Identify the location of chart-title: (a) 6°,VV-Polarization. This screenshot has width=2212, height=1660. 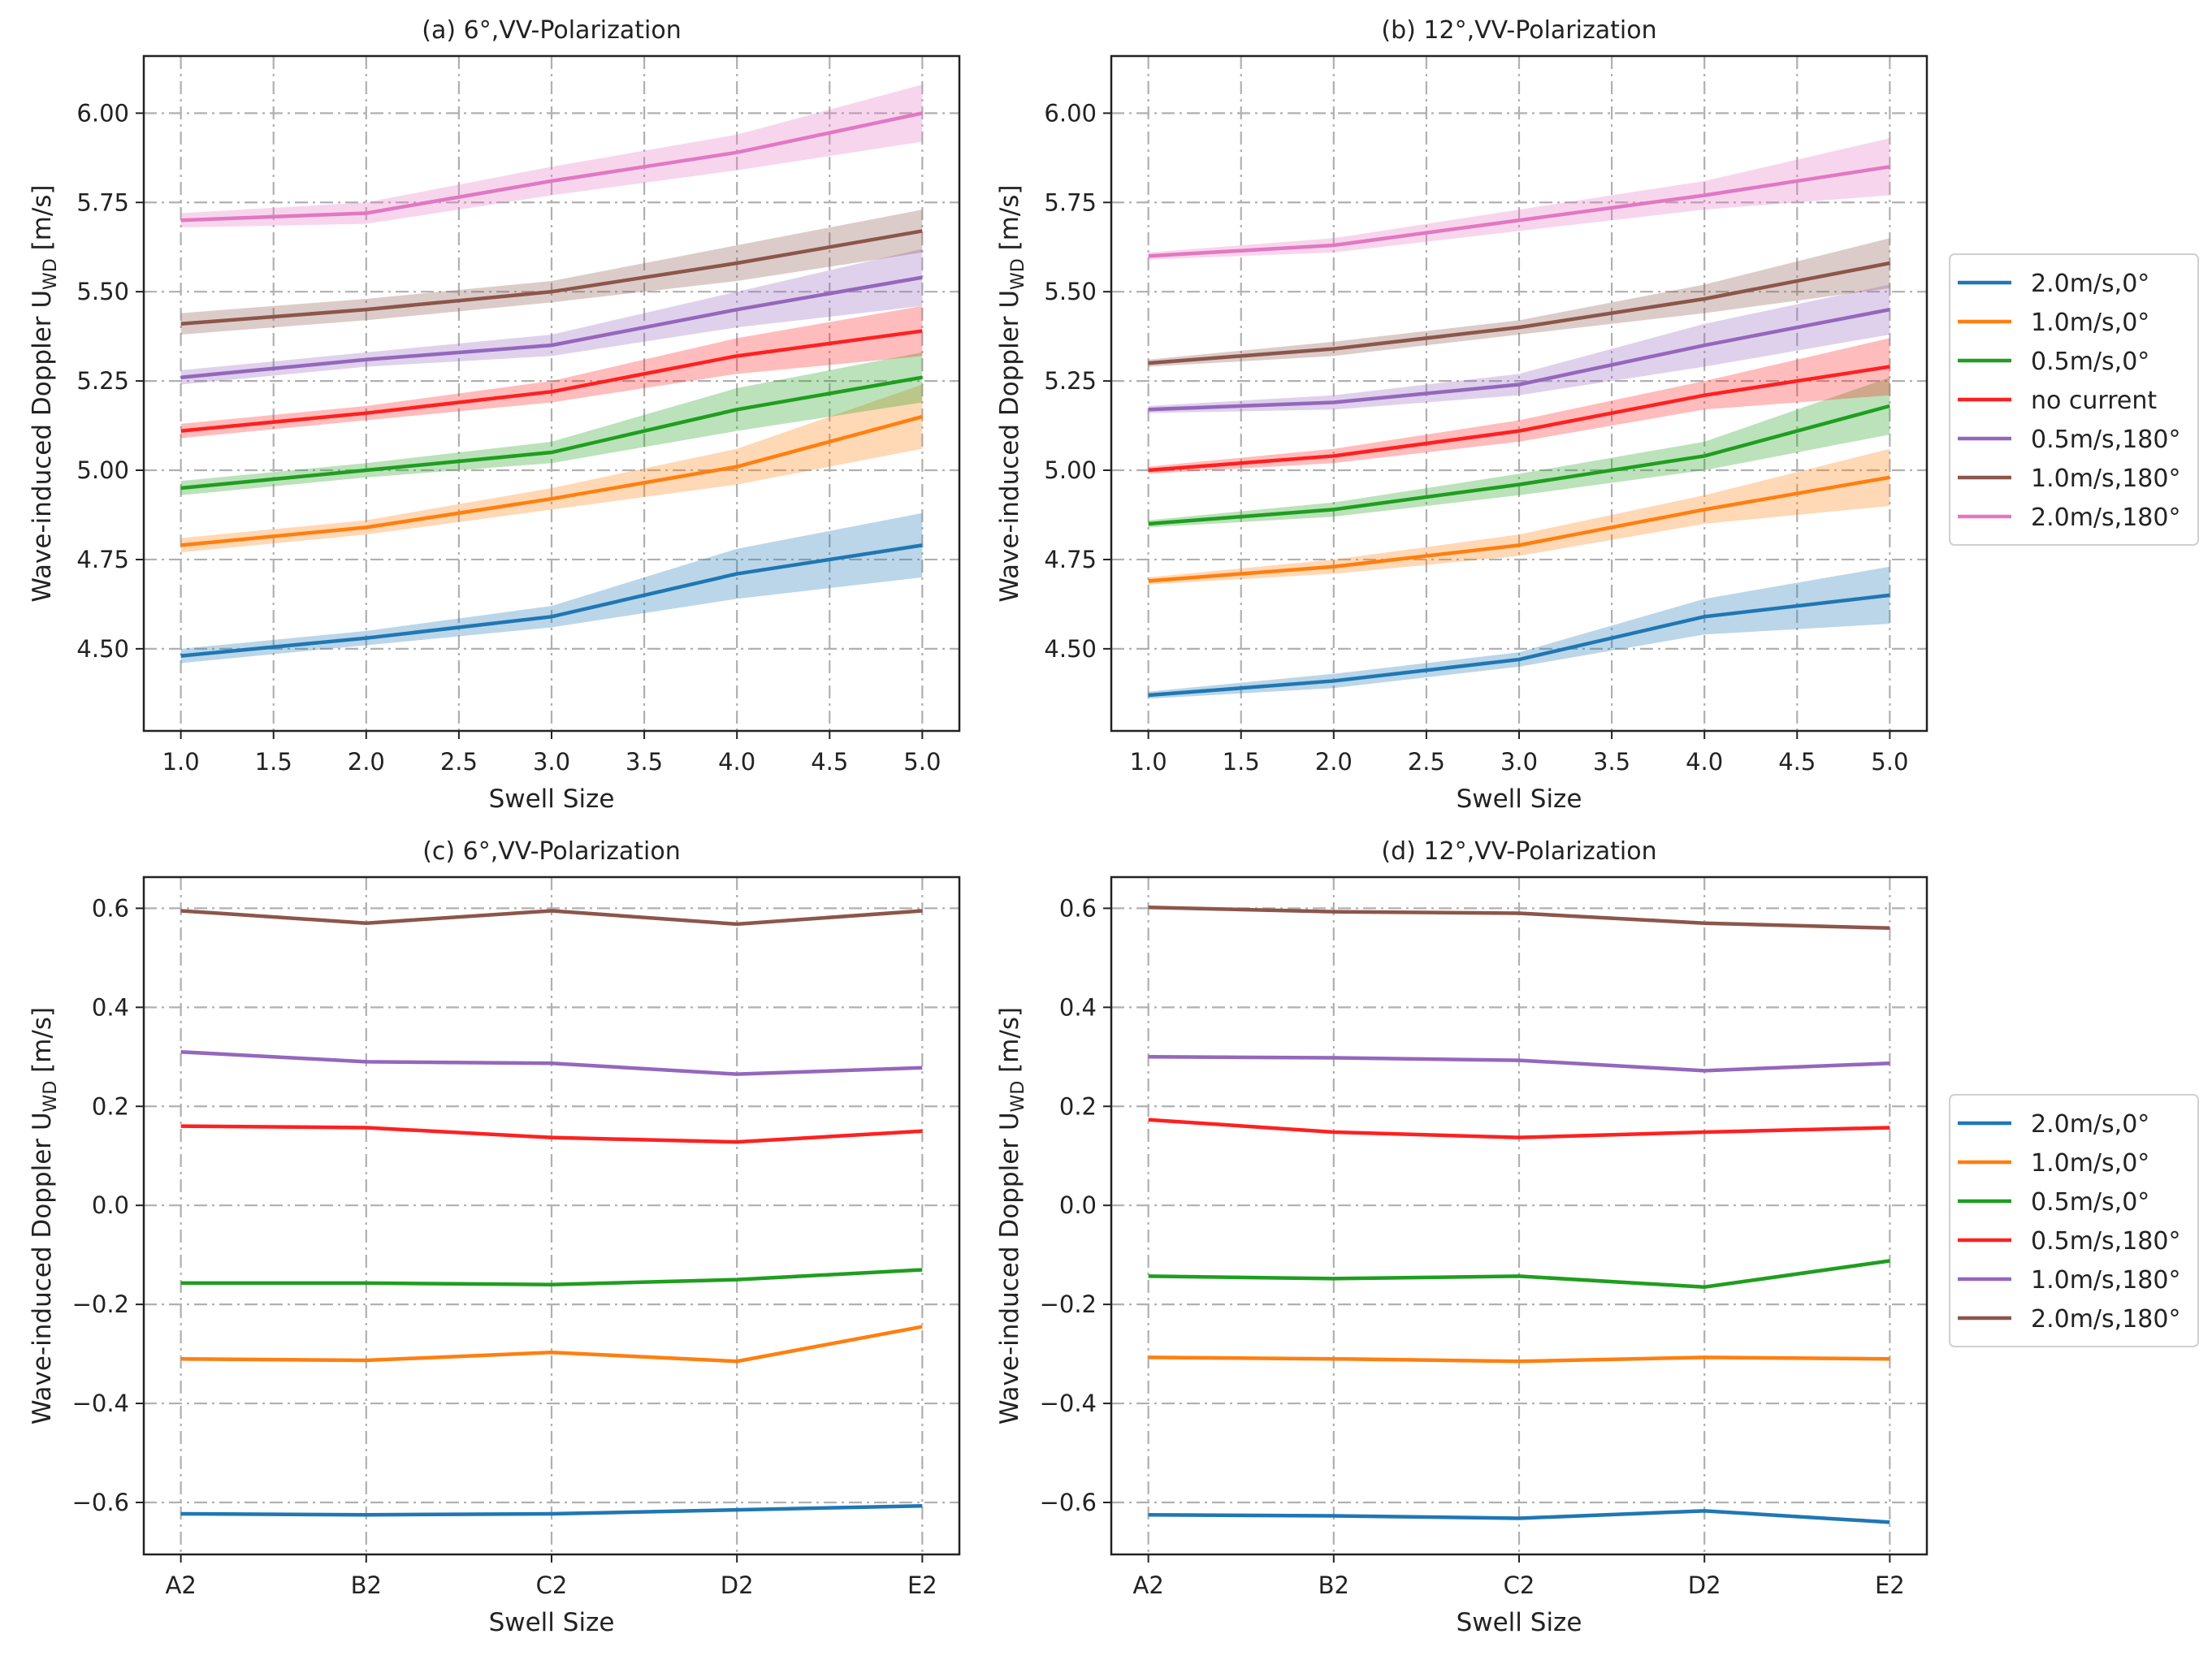
(551, 30).